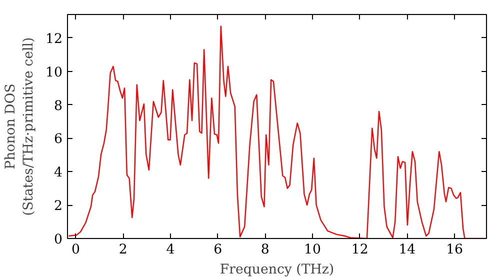  What do you see at coordinates (58, 206) in the screenshot?
I see `y-tick-label: 2` at bounding box center [58, 206].